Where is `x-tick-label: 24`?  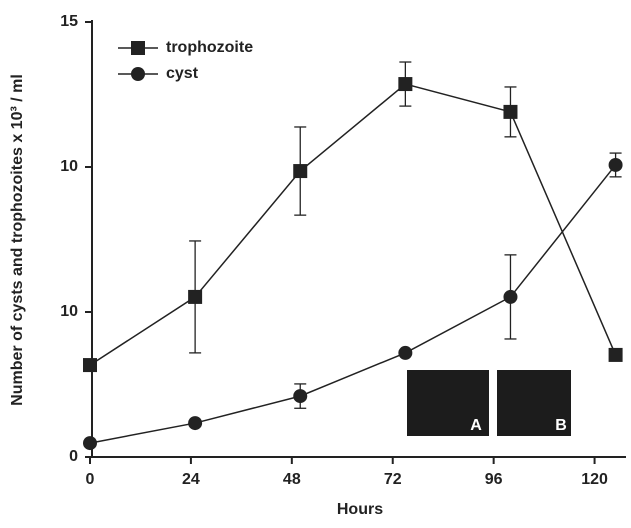
x-tick-label: 24 is located at coordinates (191, 479).